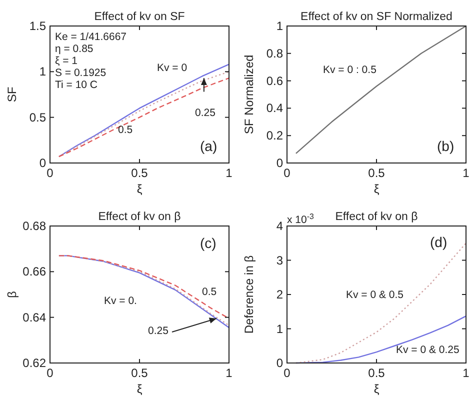 This screenshot has height=400, width=476. What do you see at coordinates (280, 260) in the screenshot?
I see `y-tick-label: 3` at bounding box center [280, 260].